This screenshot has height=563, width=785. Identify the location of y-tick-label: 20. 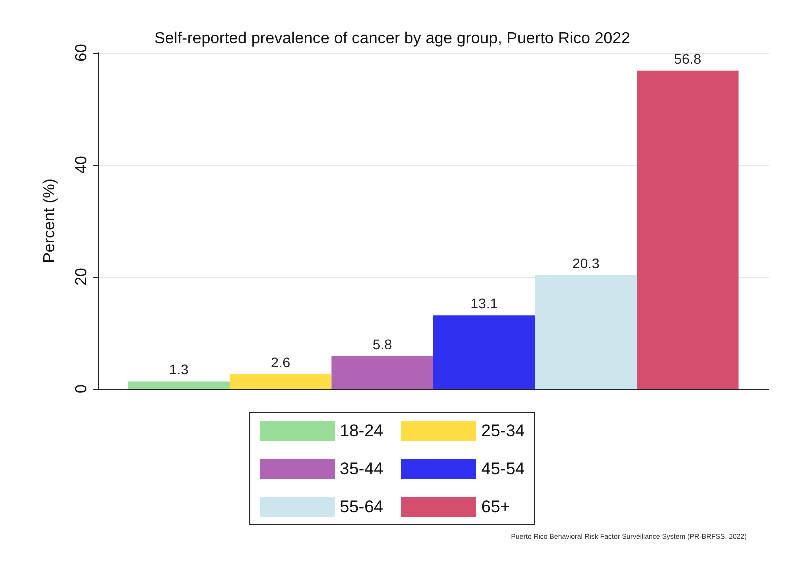
(82, 277).